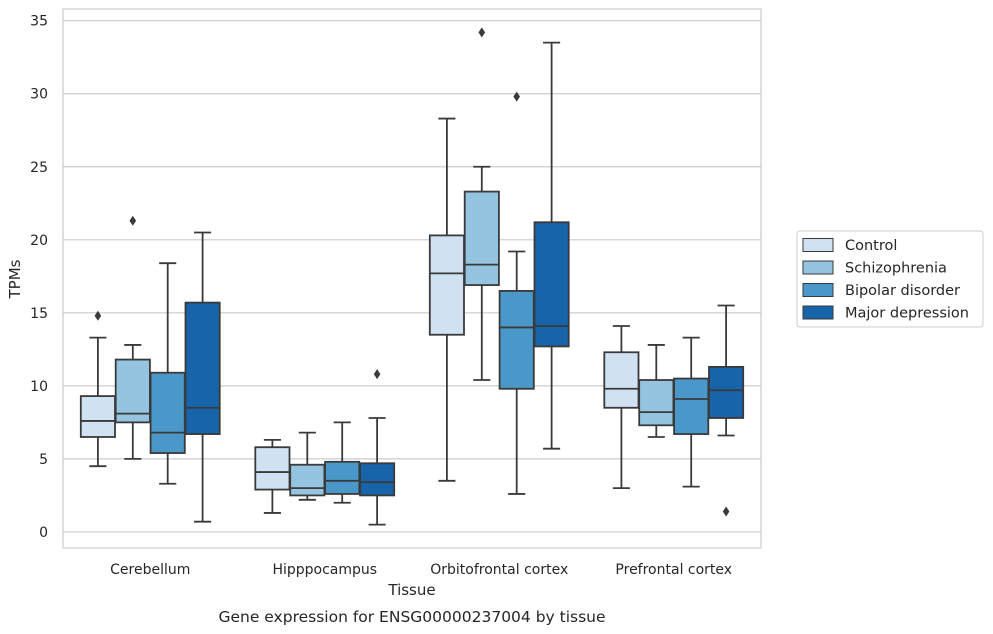 The width and height of the screenshot is (993, 634). I want to click on x-tick-label: Cerebellum, so click(150, 570).